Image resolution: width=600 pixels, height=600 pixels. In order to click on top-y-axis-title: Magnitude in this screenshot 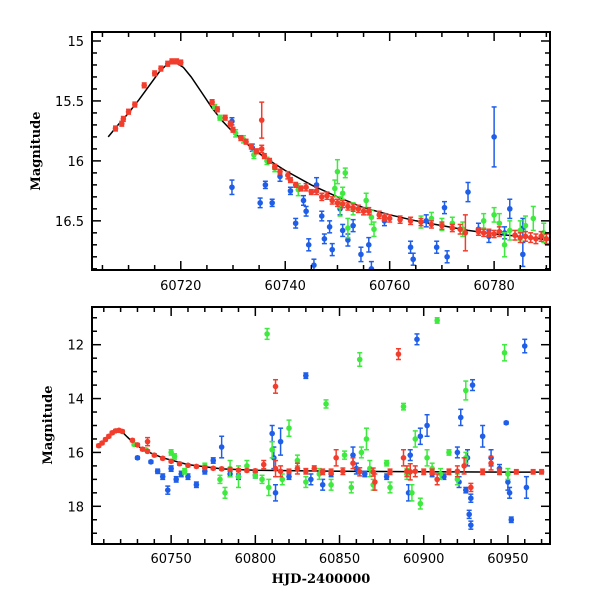, I will do `click(36, 150)`.